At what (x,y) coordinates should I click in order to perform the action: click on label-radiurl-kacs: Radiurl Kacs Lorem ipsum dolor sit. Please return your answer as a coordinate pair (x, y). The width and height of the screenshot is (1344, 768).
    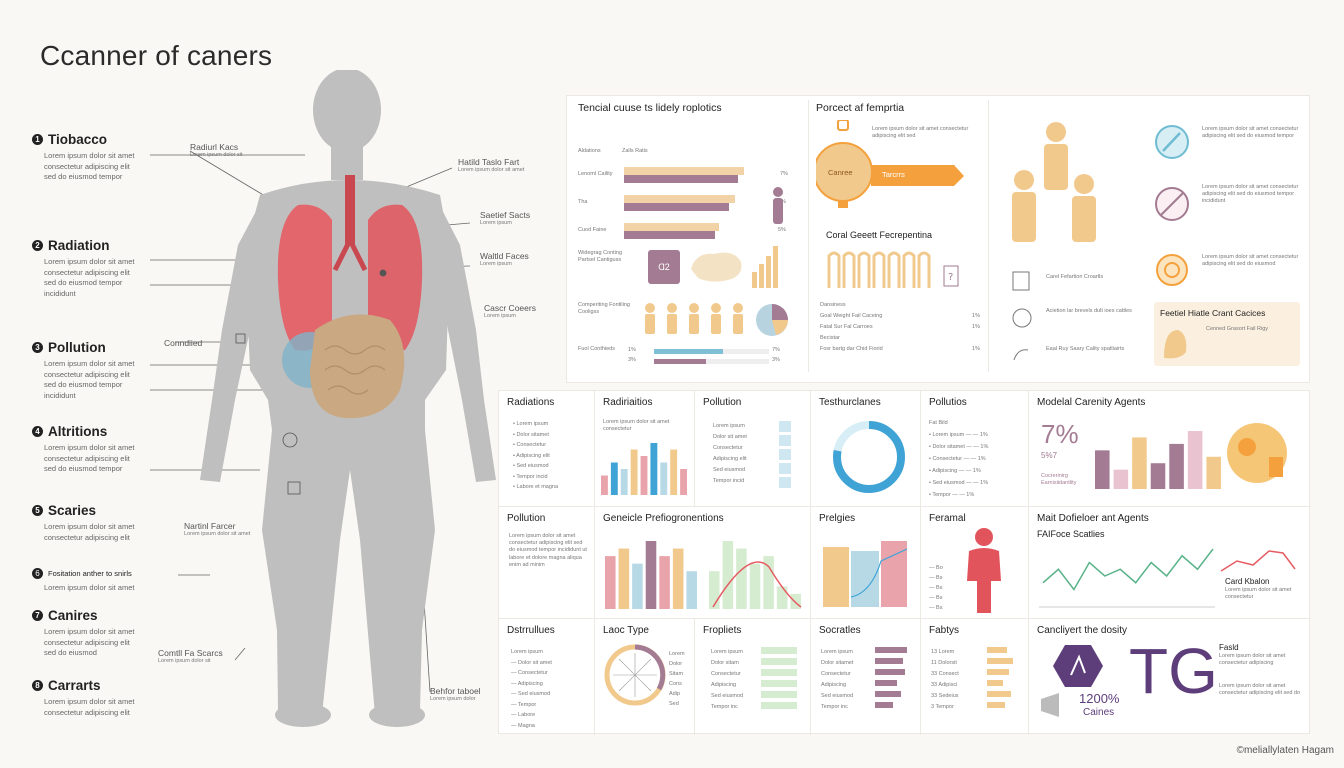
    Looking at the image, I should click on (216, 150).